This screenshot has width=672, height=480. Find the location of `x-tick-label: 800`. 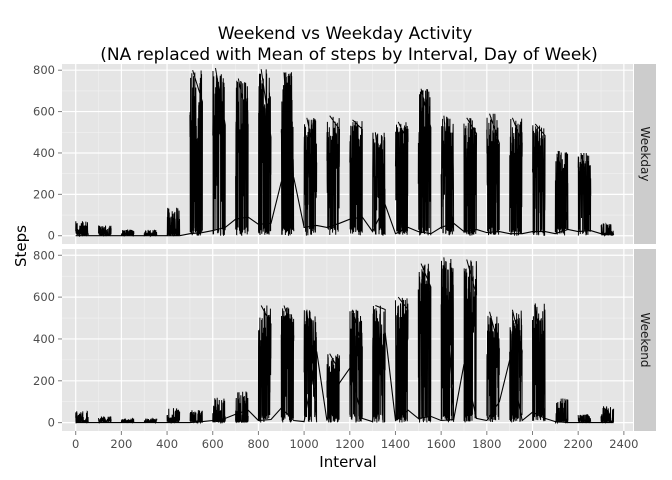

x-tick-label: 800 is located at coordinates (258, 444).